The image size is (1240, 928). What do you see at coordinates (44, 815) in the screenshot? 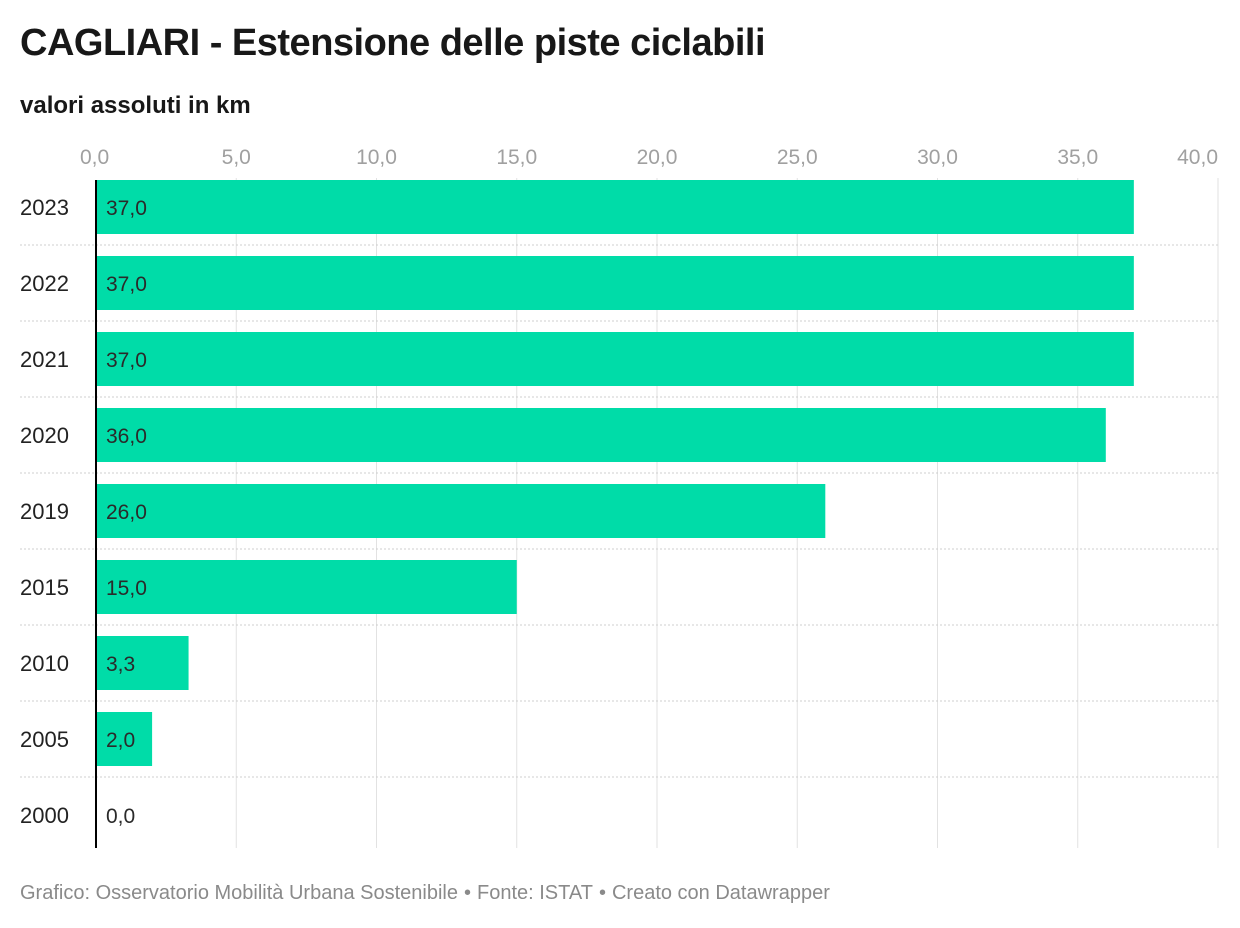
I see `category-label: 2000` at bounding box center [44, 815].